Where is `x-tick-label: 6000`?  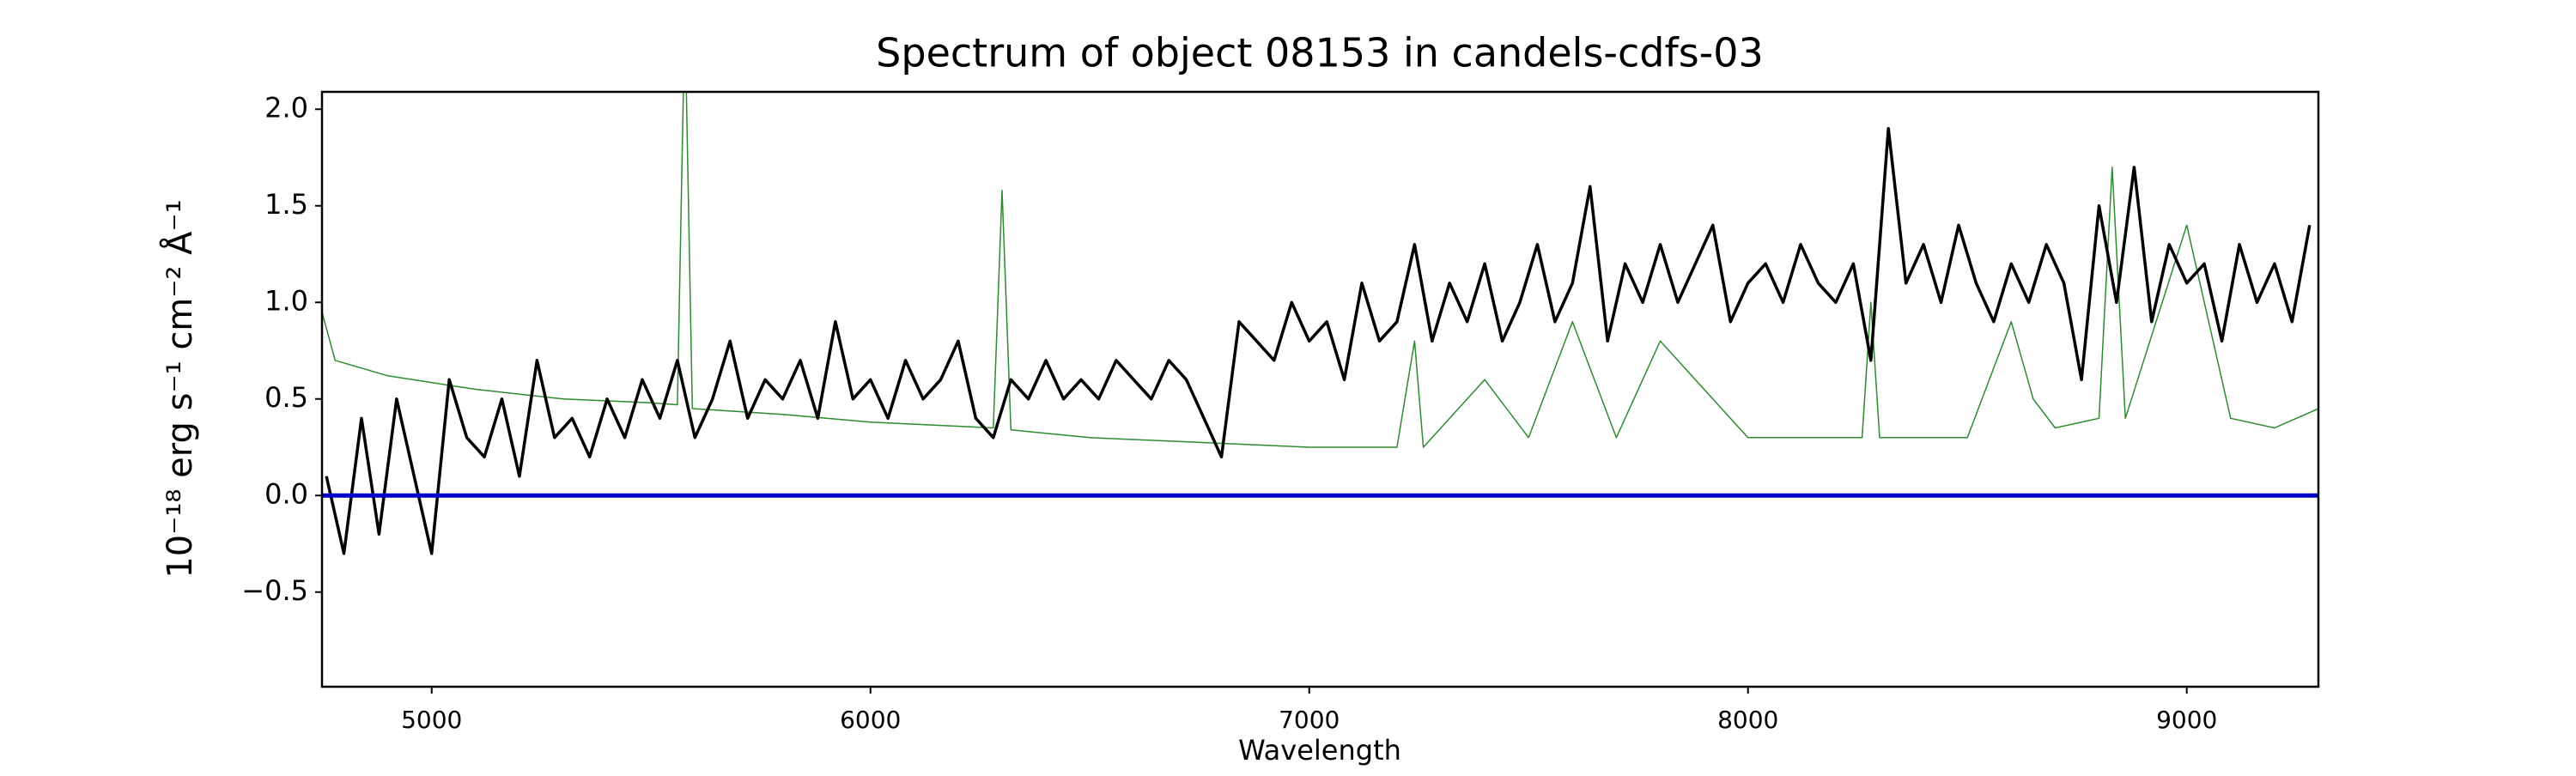
x-tick-label: 6000 is located at coordinates (870, 720).